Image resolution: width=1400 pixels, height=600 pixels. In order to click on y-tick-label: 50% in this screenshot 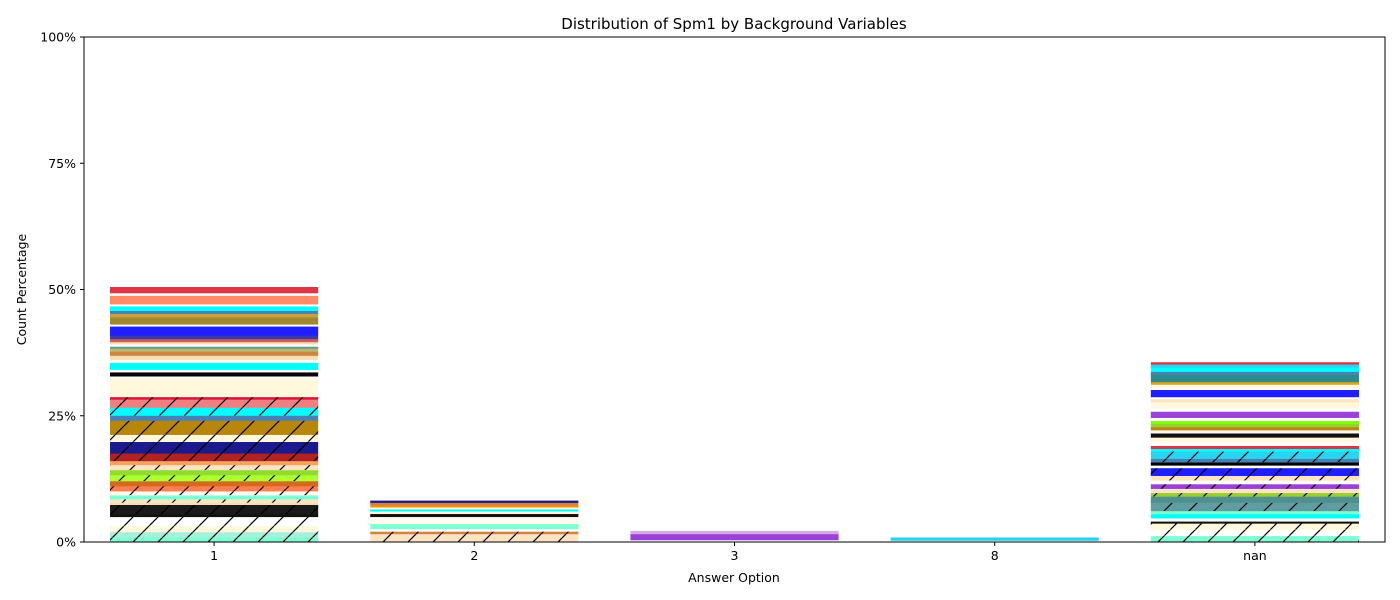, I will do `click(62, 289)`.